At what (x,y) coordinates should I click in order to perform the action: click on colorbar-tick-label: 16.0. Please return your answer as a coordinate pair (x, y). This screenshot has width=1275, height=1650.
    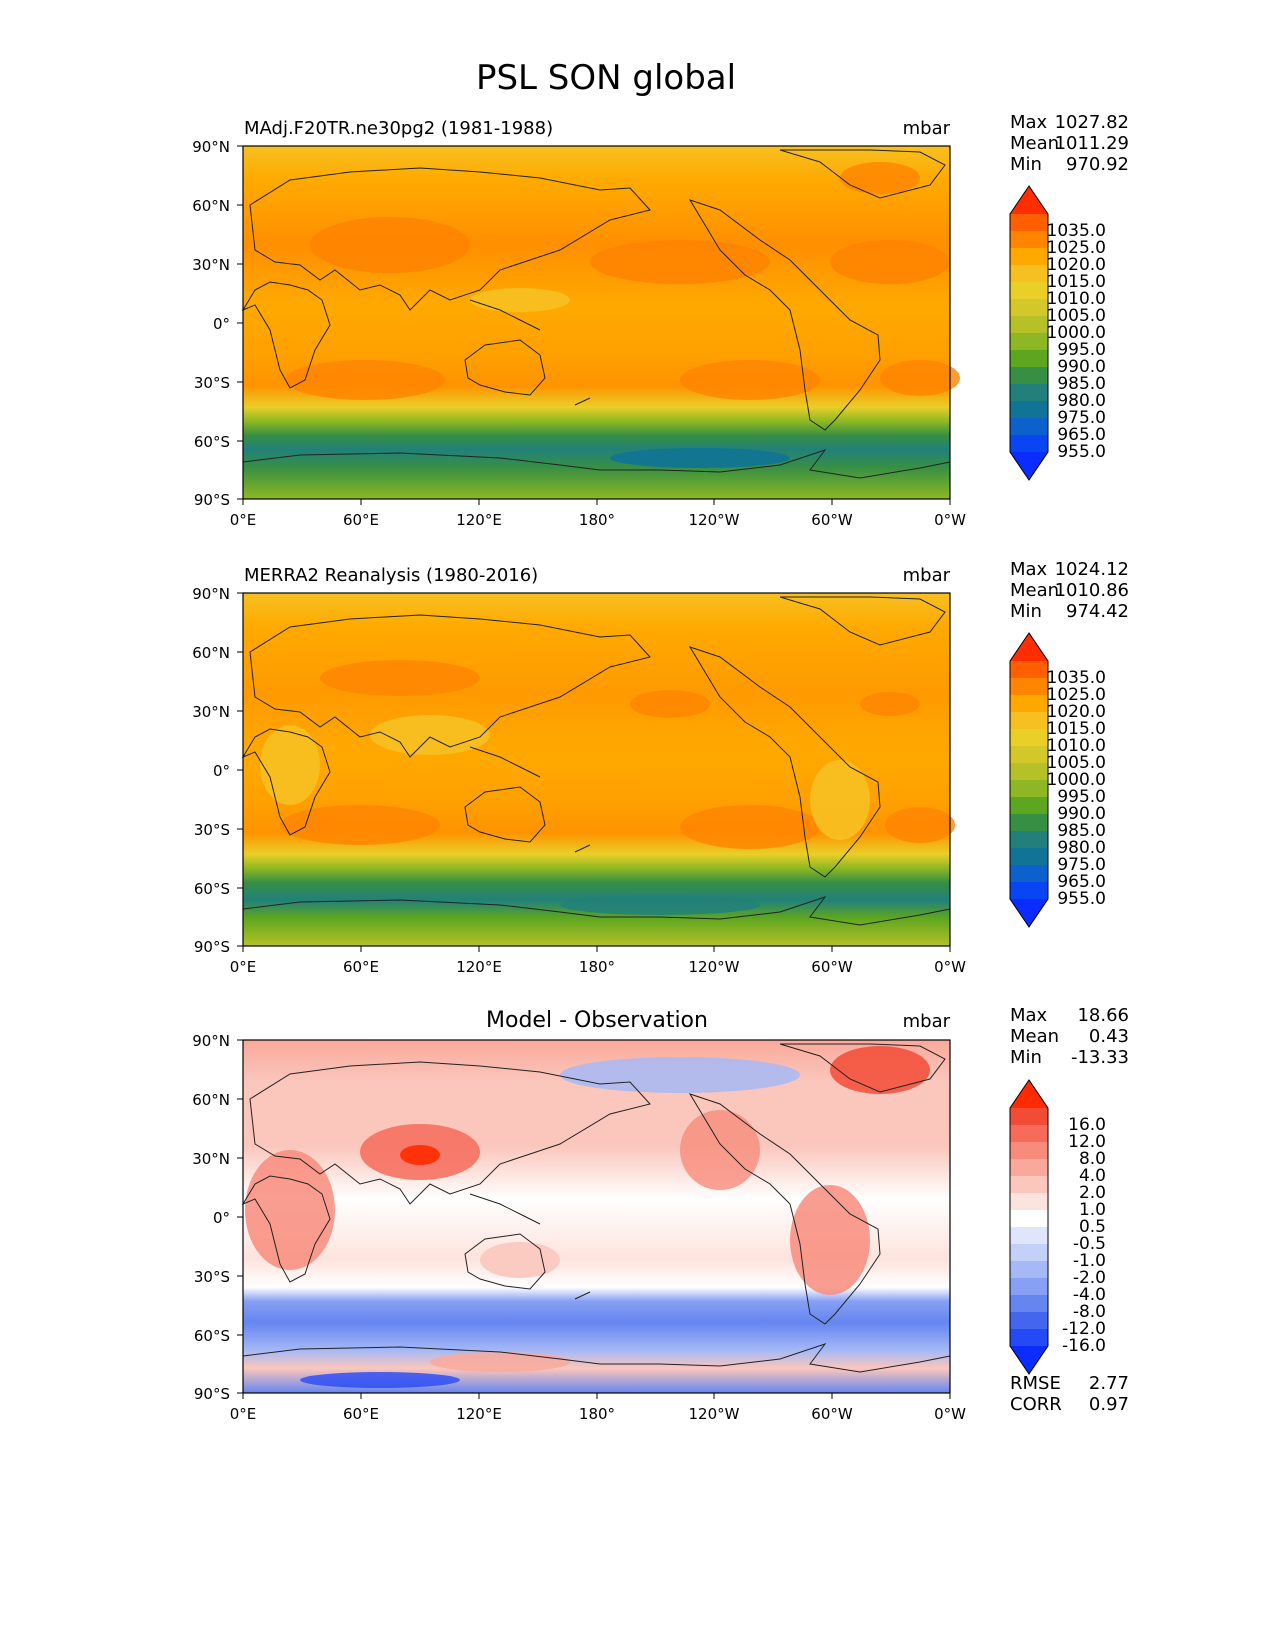
    Looking at the image, I should click on (1087, 1125).